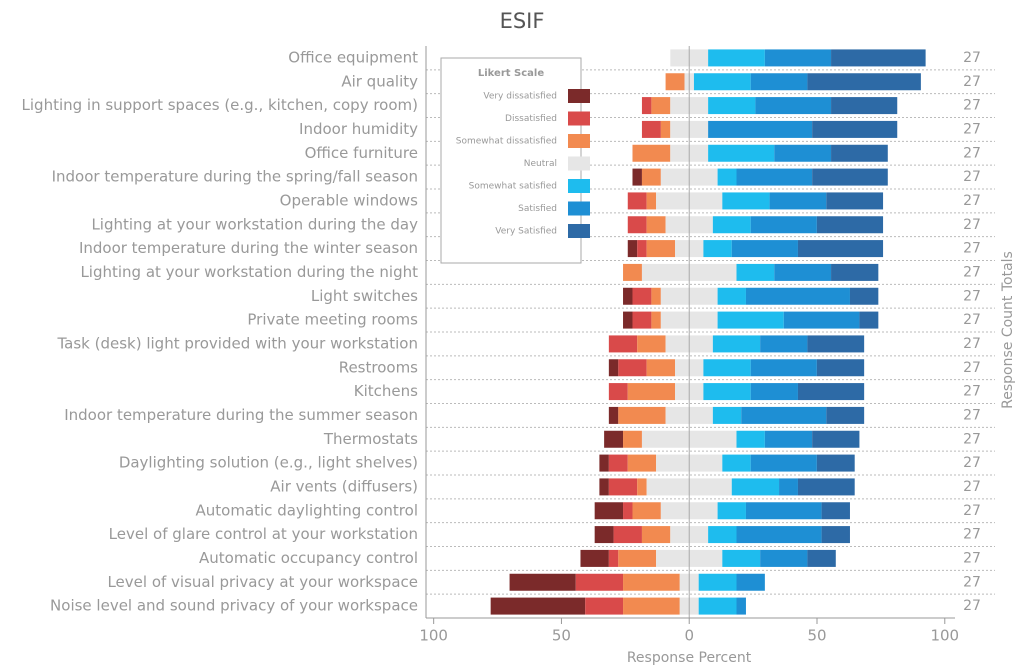 This screenshot has width=1015, height=672. I want to click on x-tick-label: 50, so click(816, 636).